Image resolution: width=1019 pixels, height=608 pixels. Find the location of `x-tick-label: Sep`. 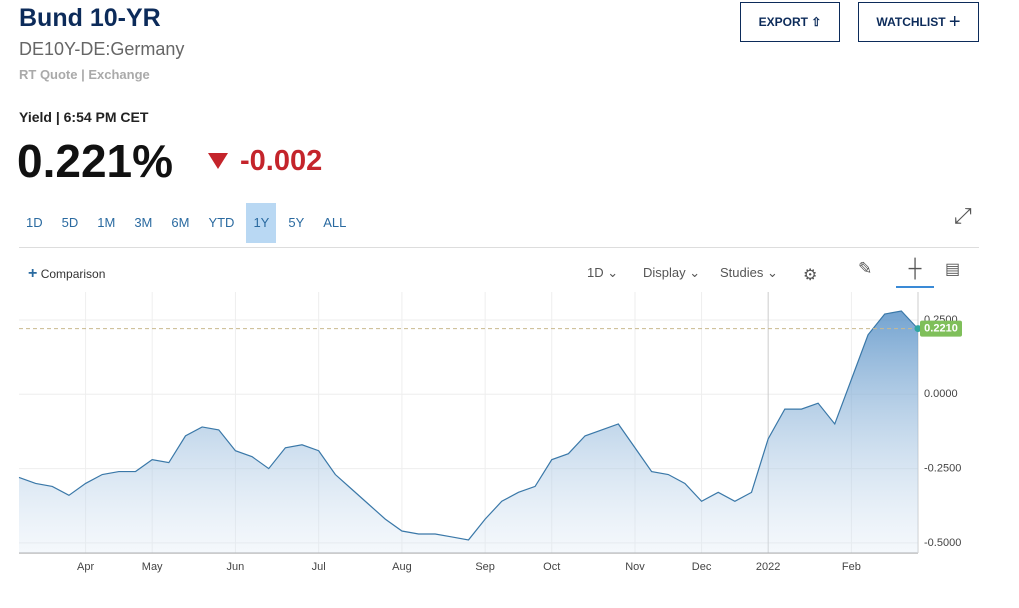

x-tick-label: Sep is located at coordinates (485, 567).